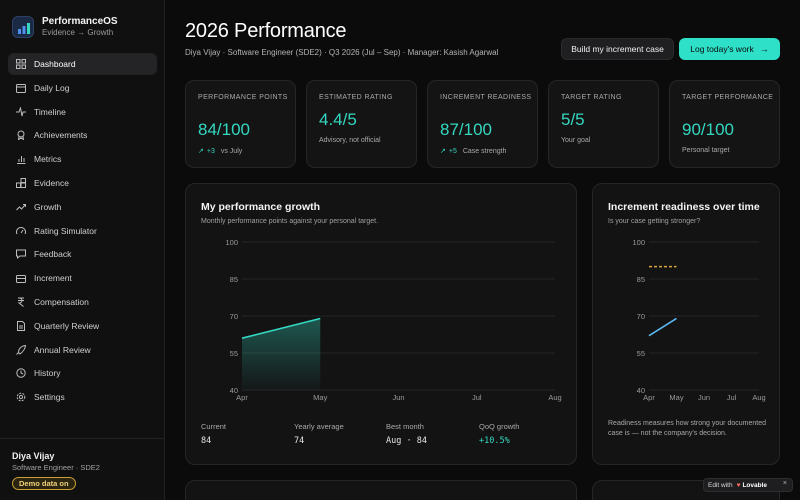 The height and width of the screenshot is (500, 800). What do you see at coordinates (638, 242) in the screenshot?
I see `readiness-y-tick-label: 100` at bounding box center [638, 242].